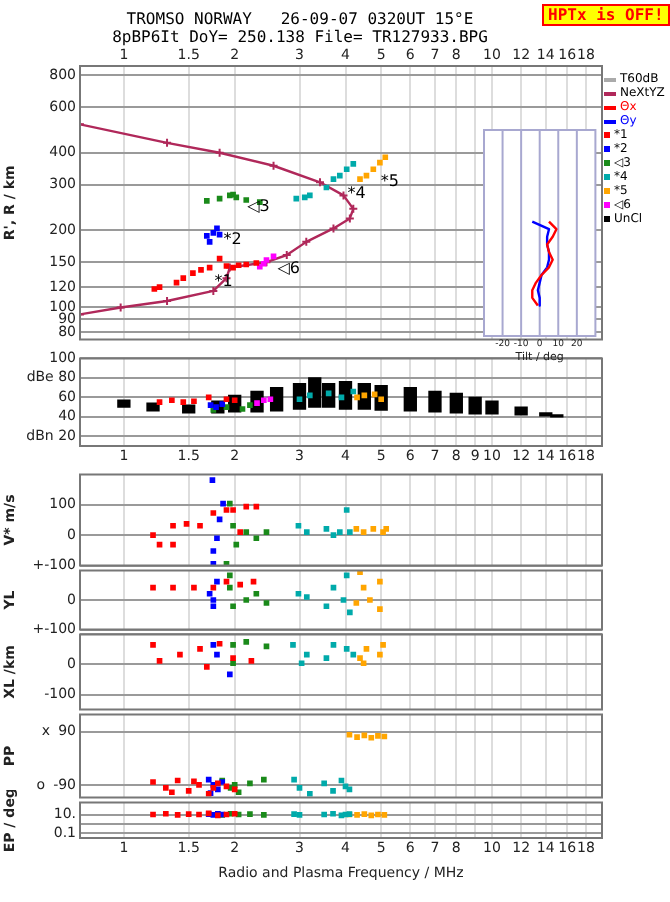 The image size is (670, 902). I want to click on annotation: *4, so click(356, 193).